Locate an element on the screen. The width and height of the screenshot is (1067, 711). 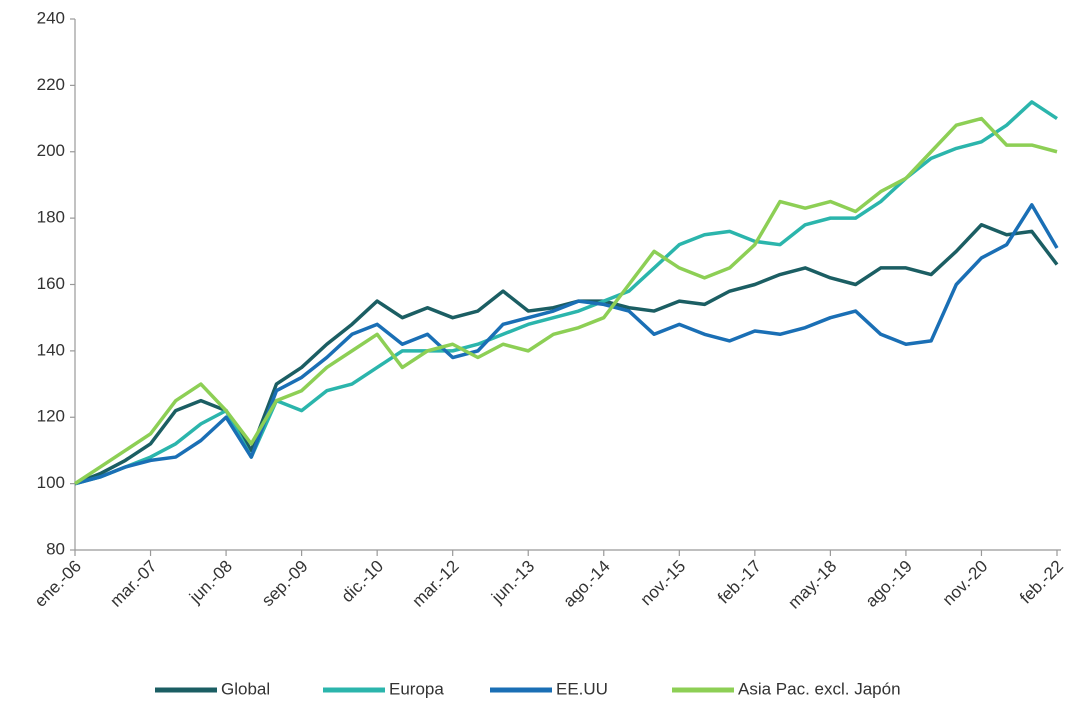
y-tick-label: 240 is located at coordinates (51, 17).